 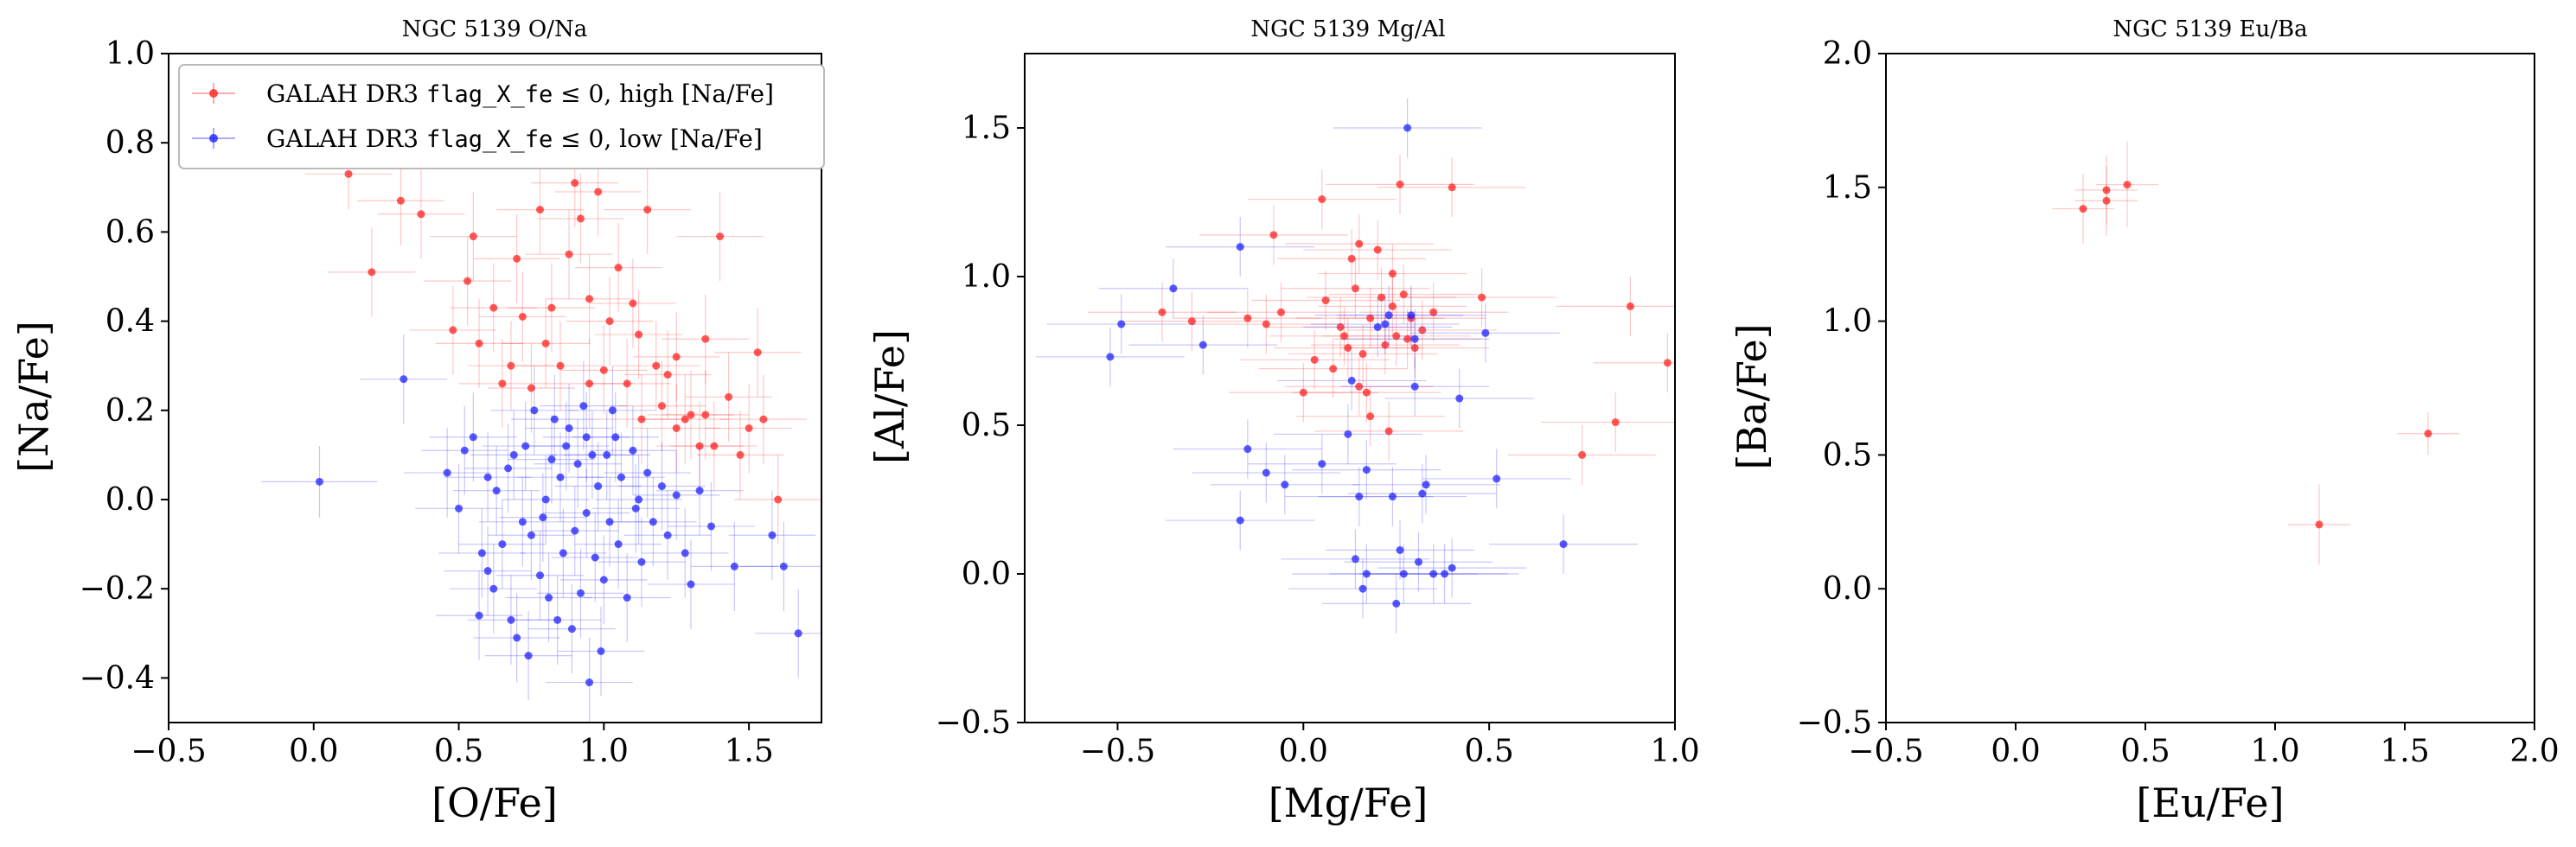 I want to click on chart-title: NGC 5139 Eu/Ba, so click(x=2210, y=29).